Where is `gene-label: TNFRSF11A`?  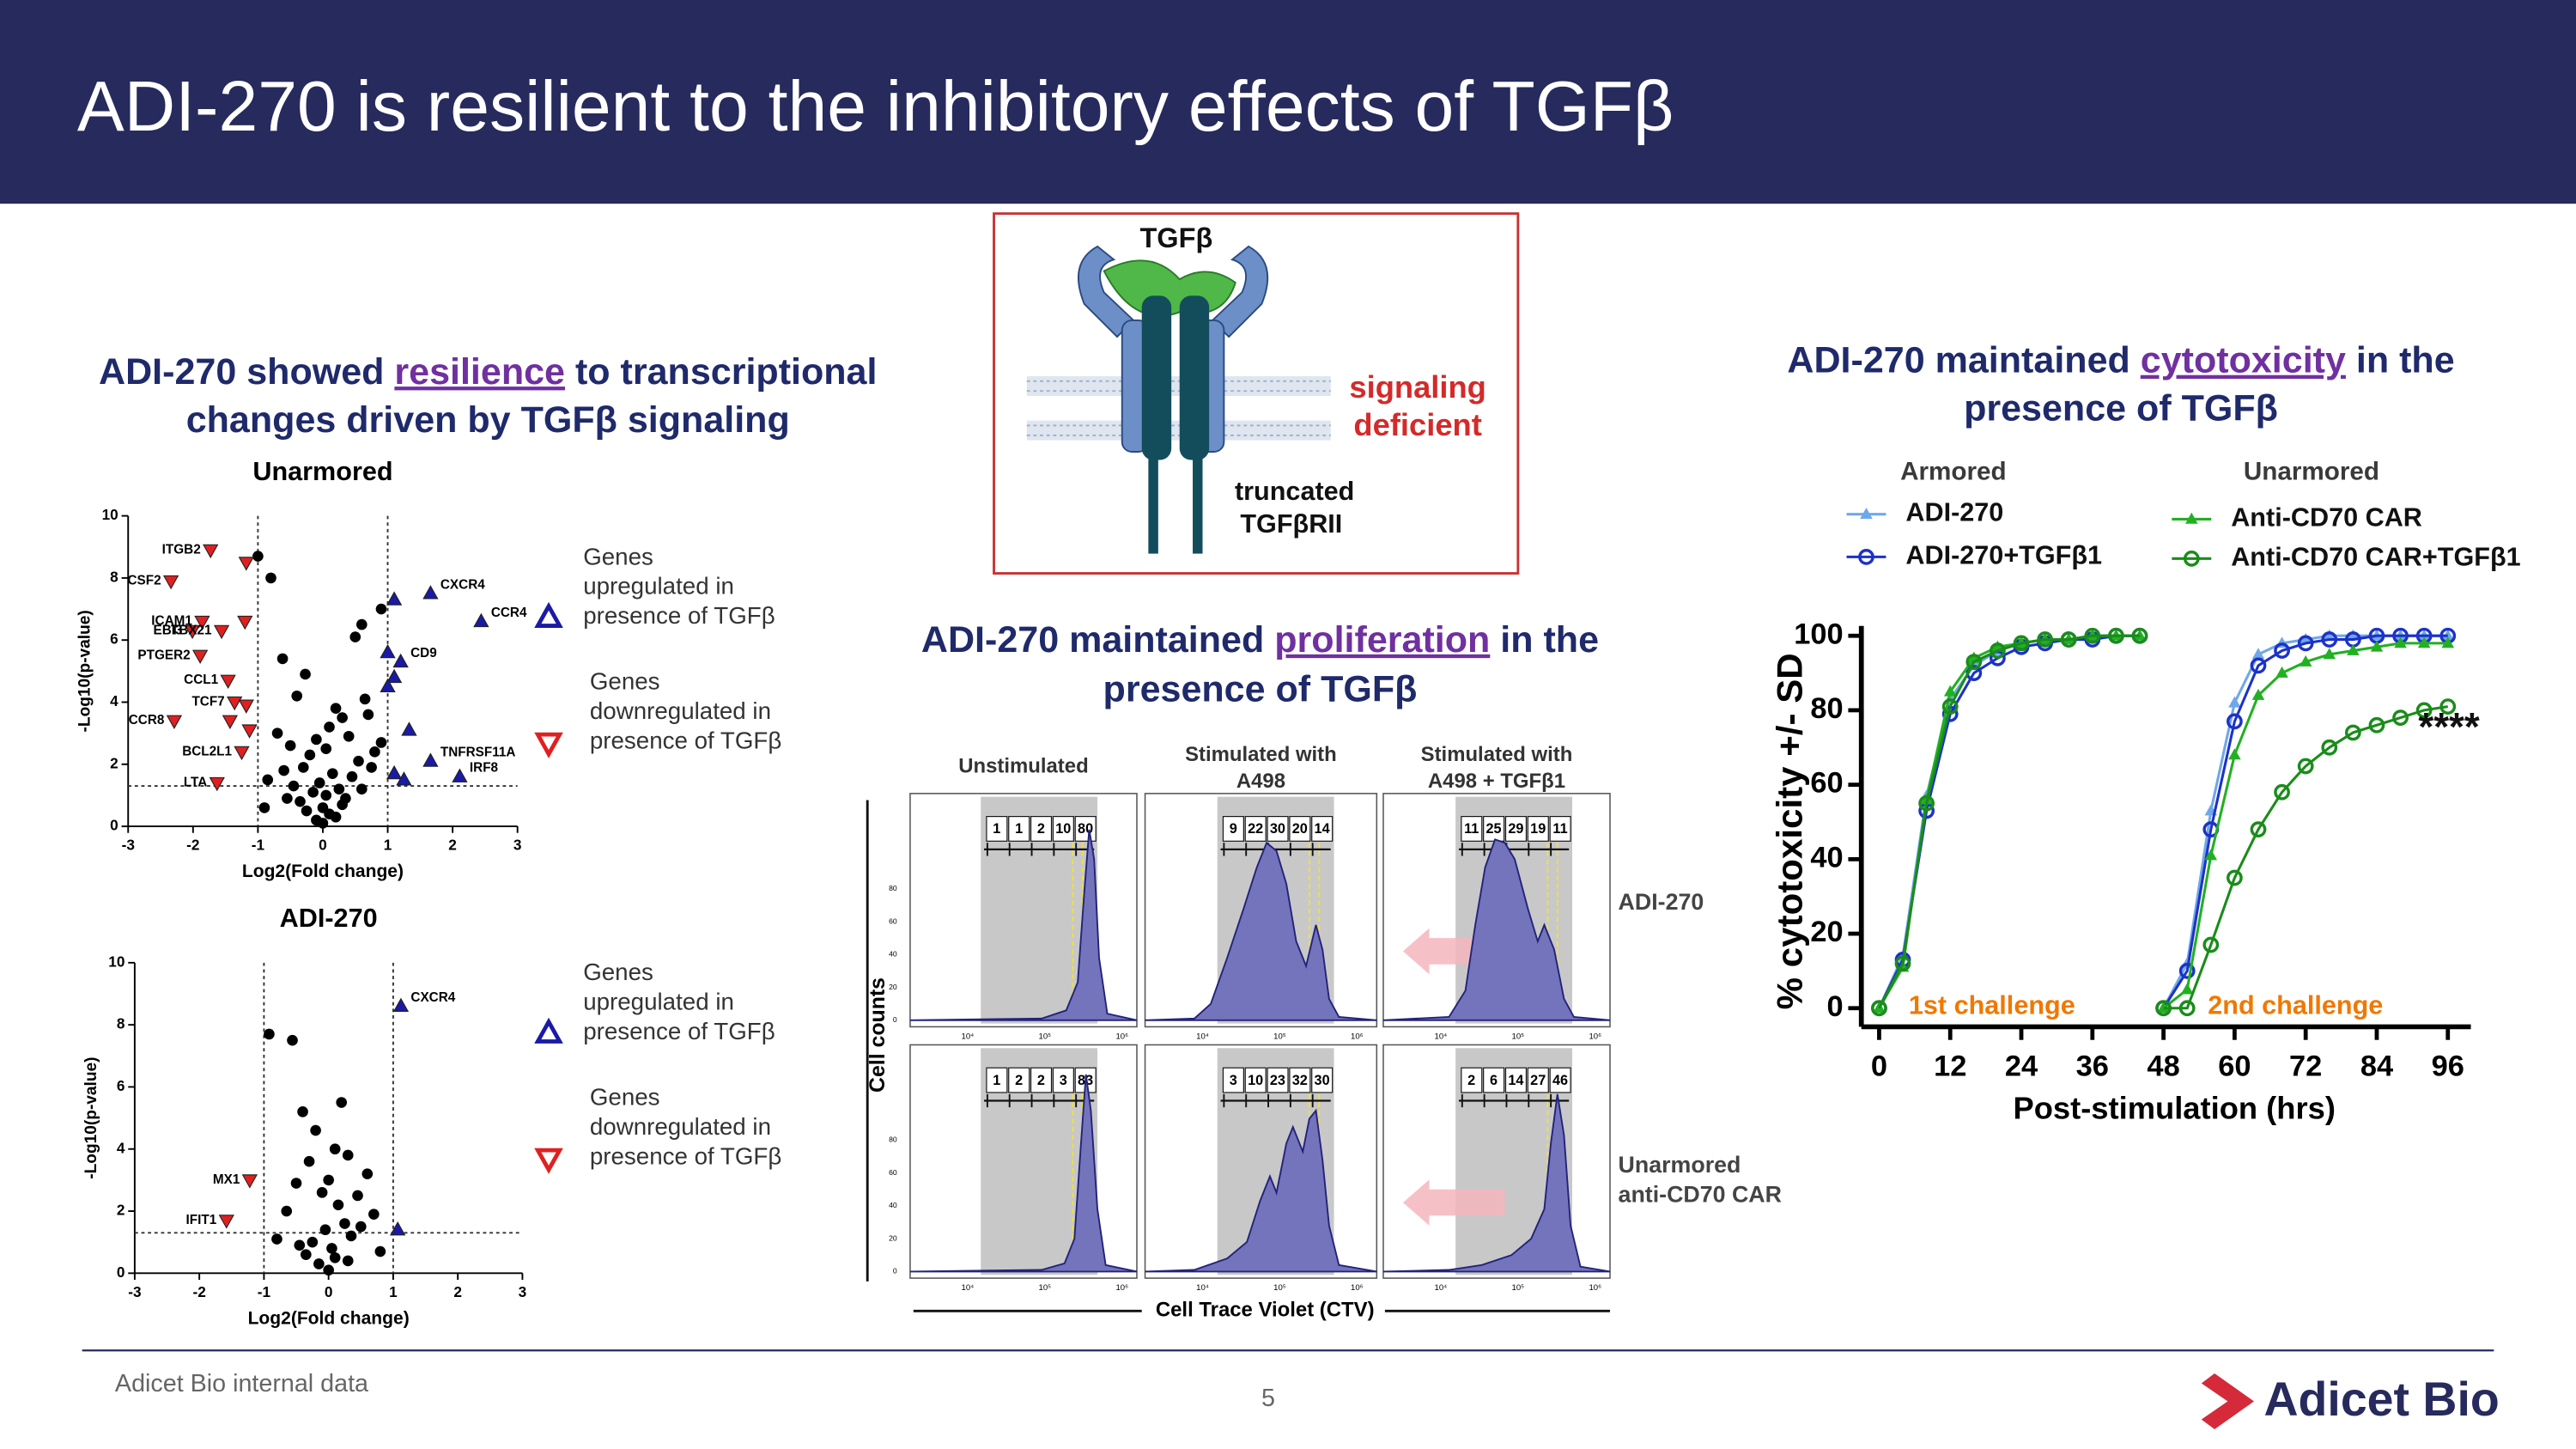 gene-label: TNFRSF11A is located at coordinates (478, 753).